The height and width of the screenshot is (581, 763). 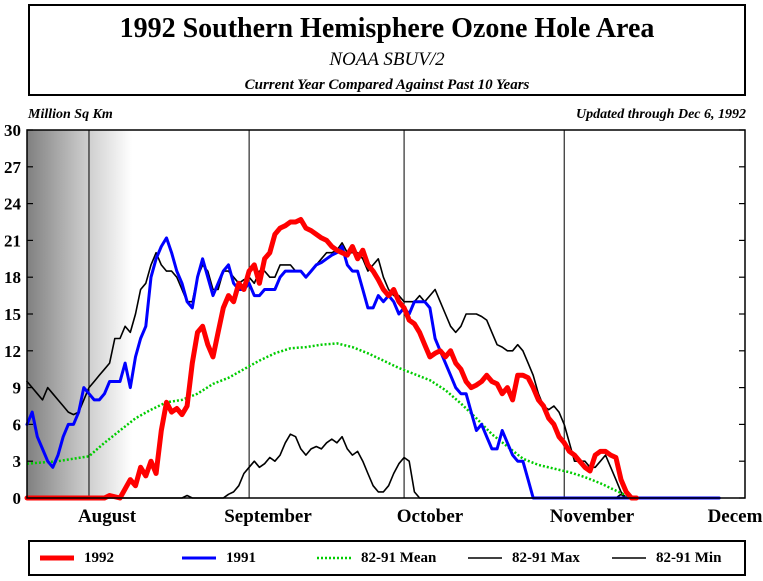 I want to click on legend-swatch-1991, so click(x=199, y=558).